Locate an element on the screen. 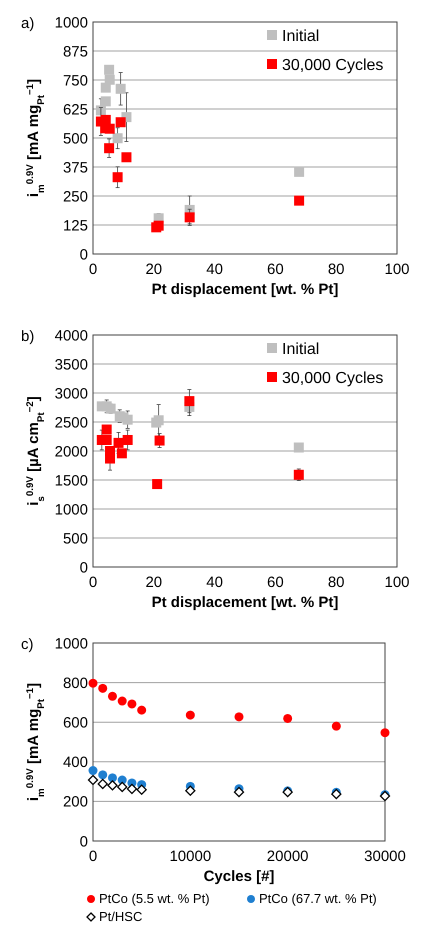 The image size is (431, 934). y-tick-label: 375 is located at coordinates (75, 167).